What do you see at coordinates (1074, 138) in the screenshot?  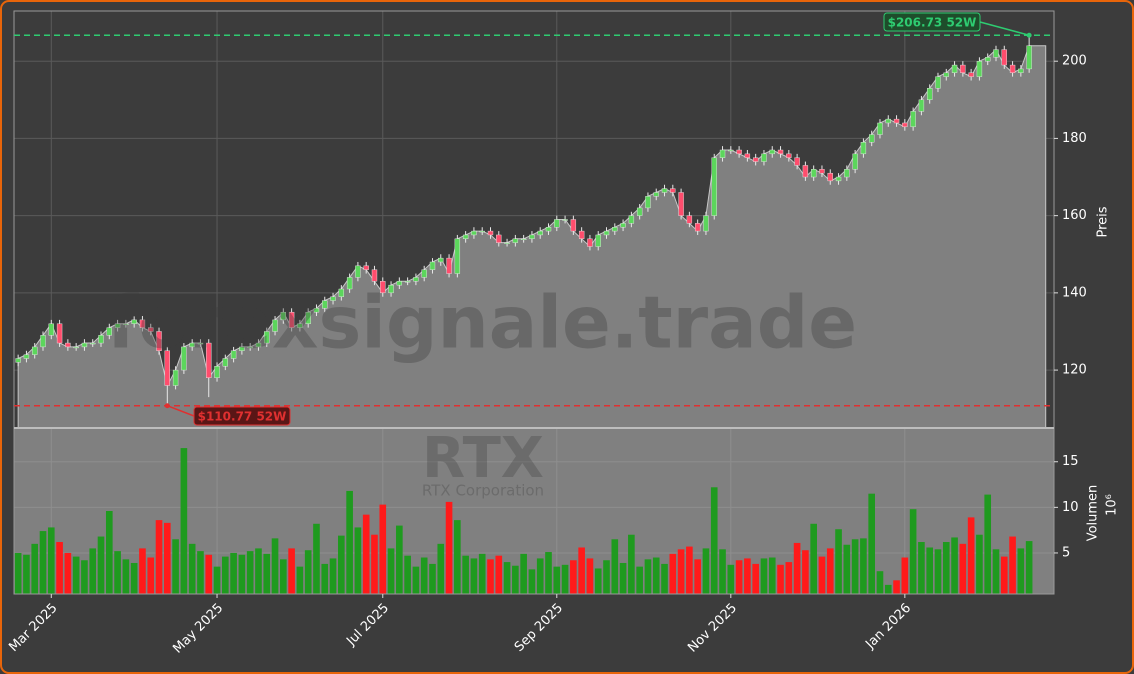 I see `y-tick-label: 180` at bounding box center [1074, 138].